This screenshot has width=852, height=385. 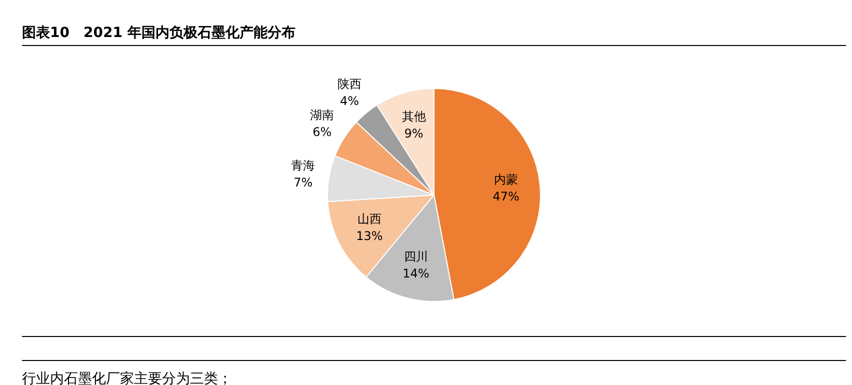 What do you see at coordinates (506, 179) in the screenshot?
I see `slice-label: 内蒙` at bounding box center [506, 179].